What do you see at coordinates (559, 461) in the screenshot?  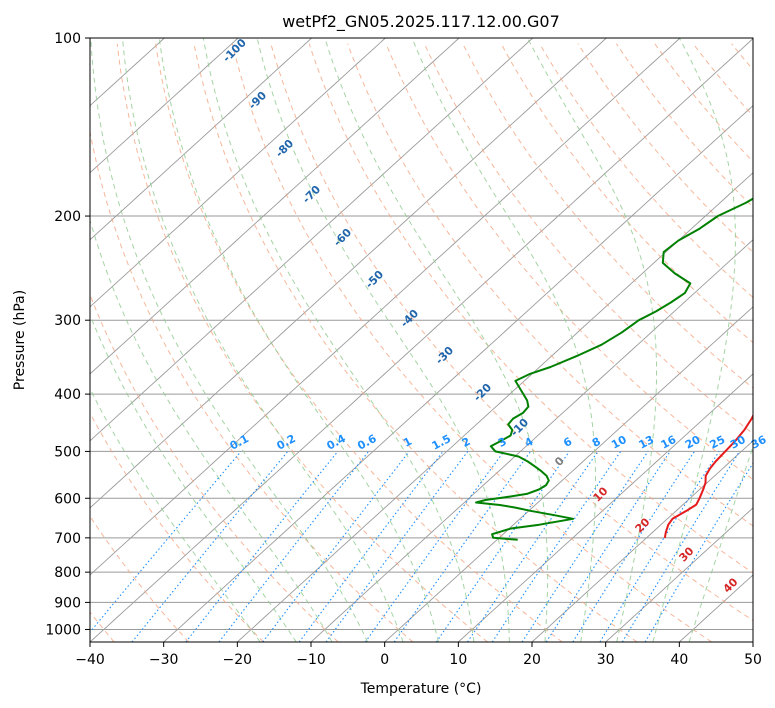 I see `dry-adiabat-label: 0` at bounding box center [559, 461].